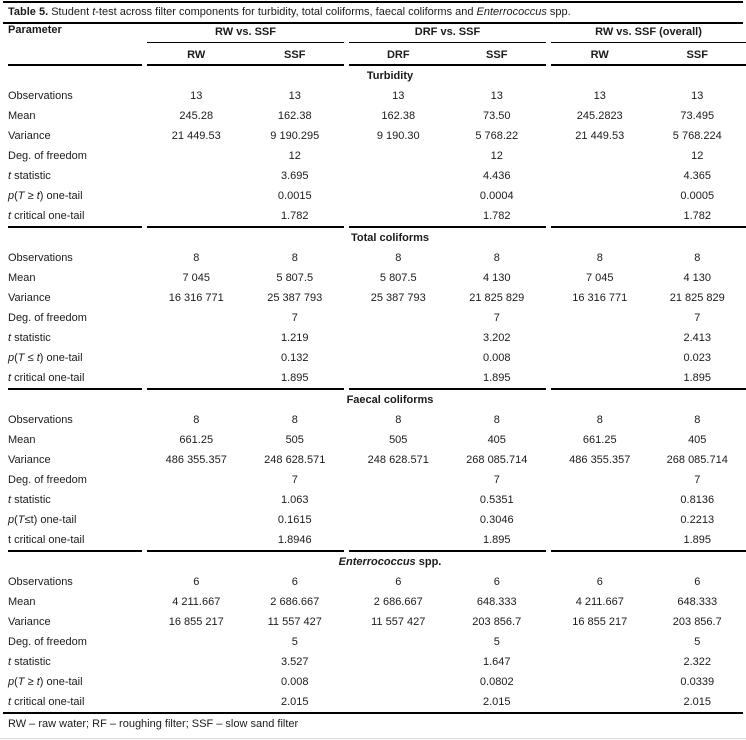 The width and height of the screenshot is (746, 740). I want to click on value-cell: 1.219, so click(294, 338).